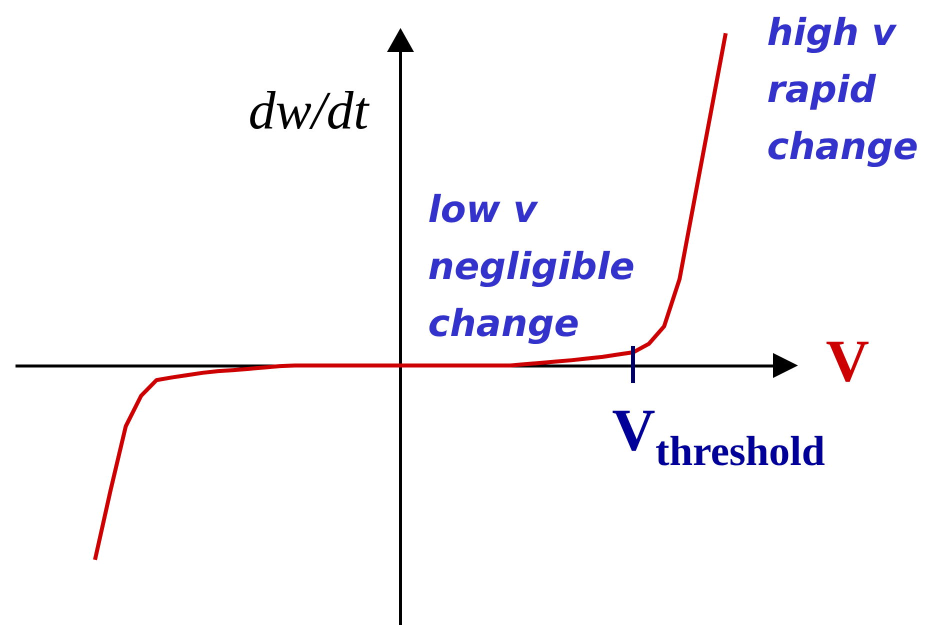 The image size is (940, 625). I want to click on x-axis-title: V, so click(848, 361).